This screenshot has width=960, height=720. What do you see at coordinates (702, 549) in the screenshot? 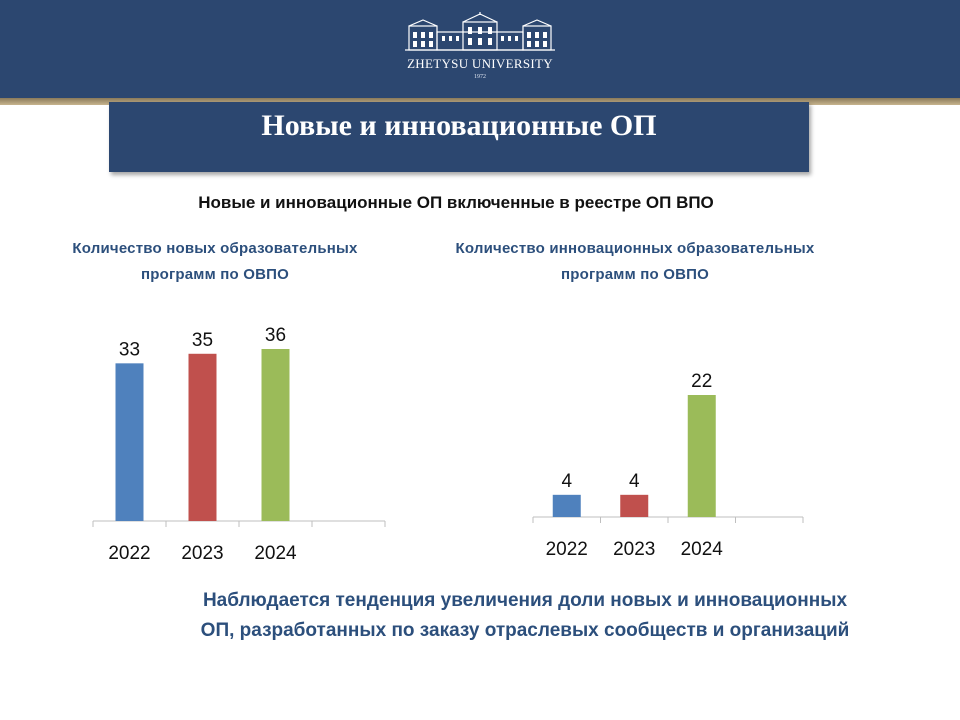
I see `innovative-programs-category-label-2024: 2024` at bounding box center [702, 549].